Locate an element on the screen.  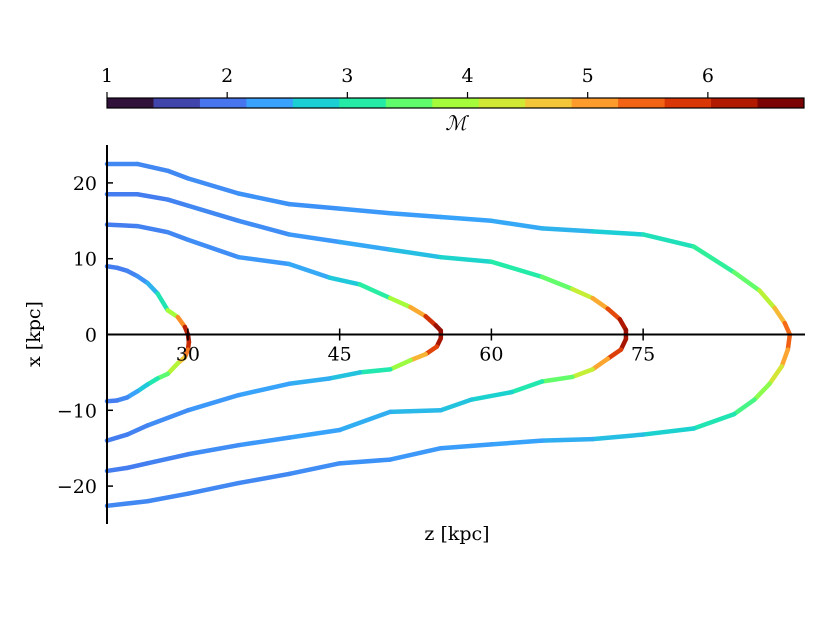
x-axis-label: z [kpc] is located at coordinates (456, 534).